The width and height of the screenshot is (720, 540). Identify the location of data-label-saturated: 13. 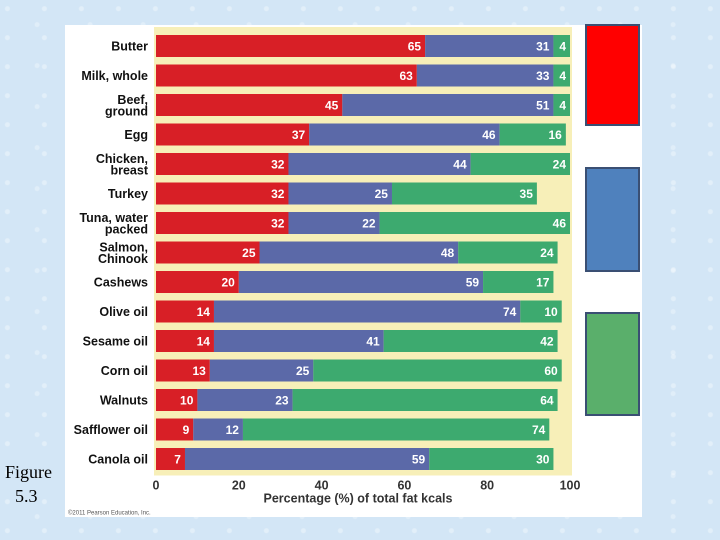
(199, 371).